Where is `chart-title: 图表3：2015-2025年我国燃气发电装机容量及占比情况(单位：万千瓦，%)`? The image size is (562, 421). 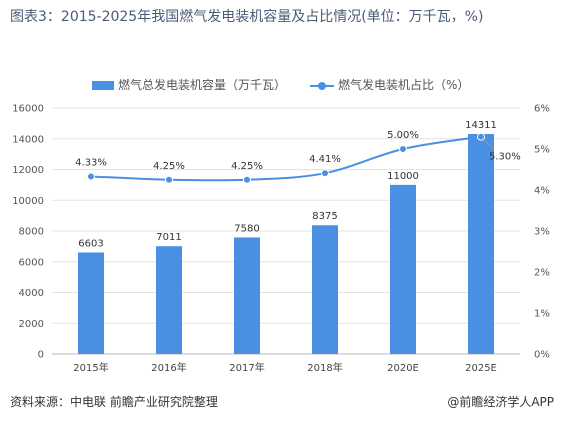 chart-title: 图表3：2015-2025年我国燃气发电装机容量及占比情况(单位：万千瓦，%) is located at coordinates (247, 17).